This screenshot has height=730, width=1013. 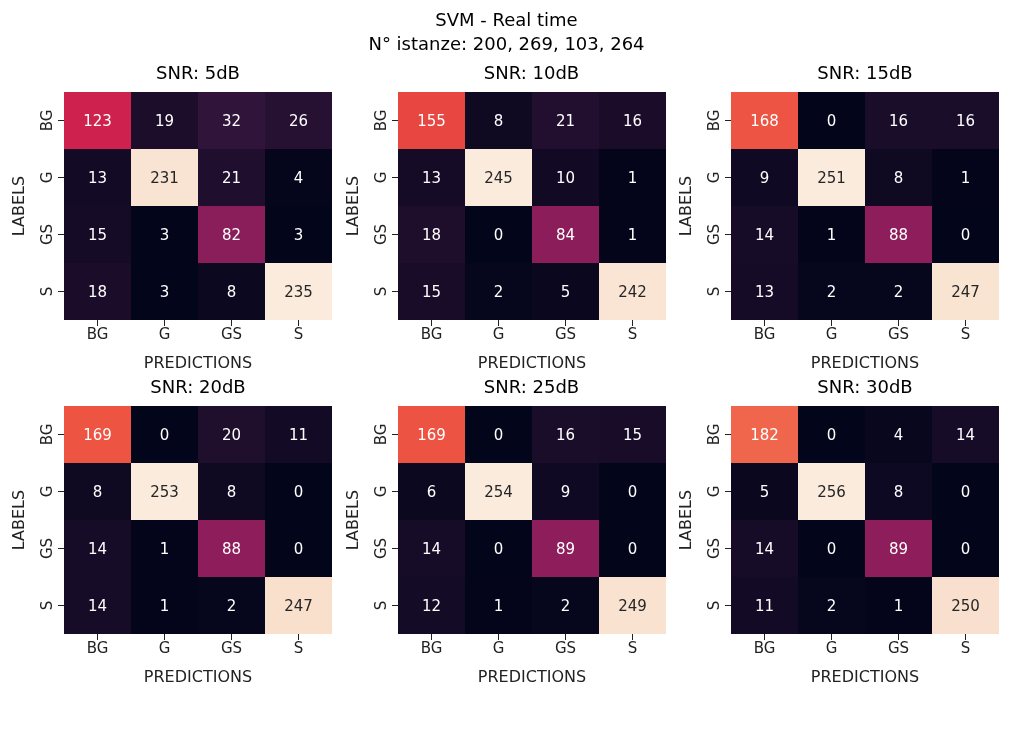 What do you see at coordinates (298, 434) in the screenshot?
I see `data-label: 11` at bounding box center [298, 434].